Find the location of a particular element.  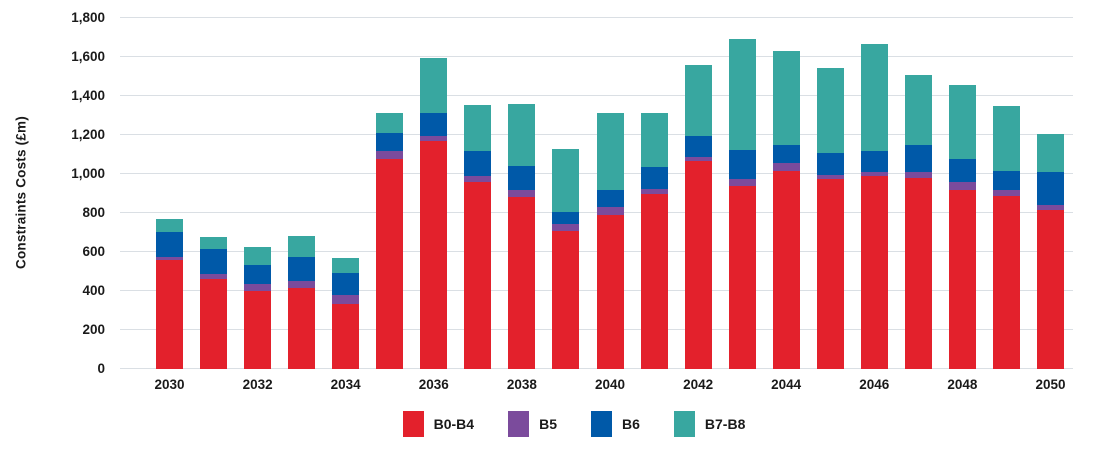

bar-2039 is located at coordinates (566, 258).